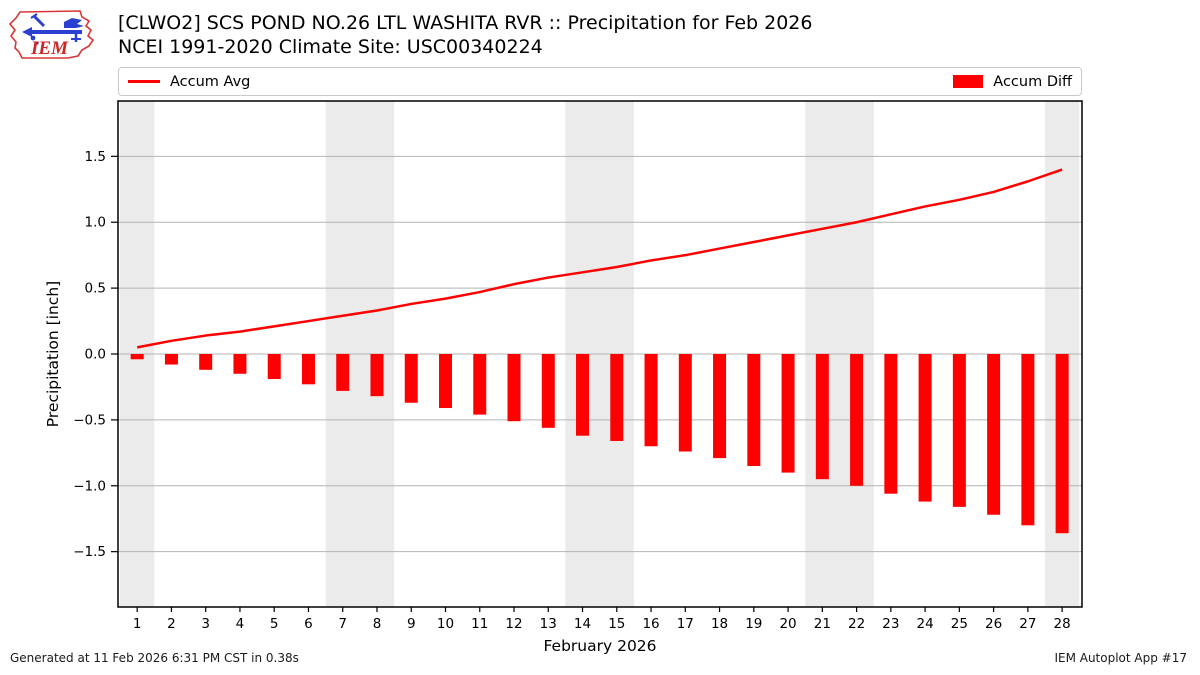 Image resolution: width=1200 pixels, height=675 pixels. What do you see at coordinates (890, 624) in the screenshot?
I see `x-tick-label: 23` at bounding box center [890, 624].